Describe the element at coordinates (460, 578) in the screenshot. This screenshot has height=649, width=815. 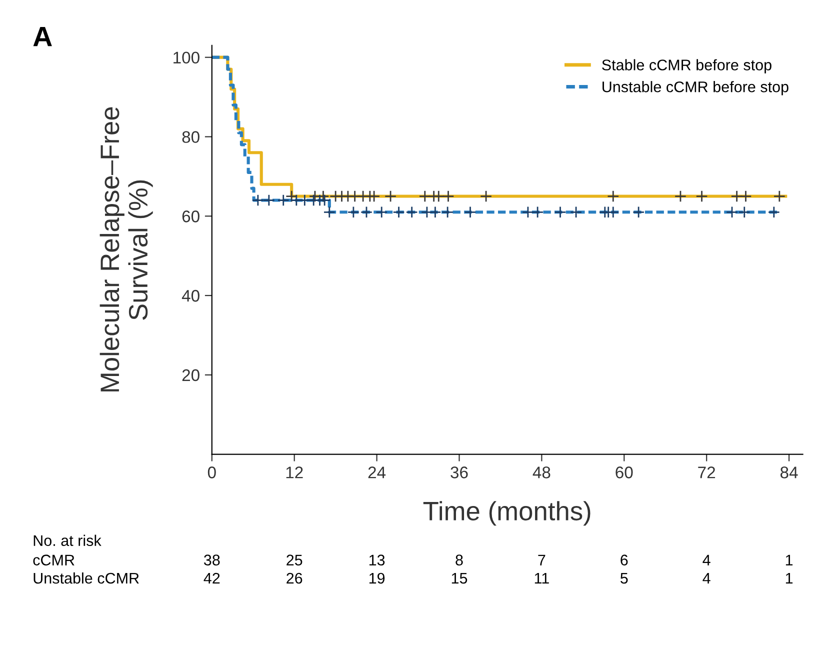
I see `text: 15` at that location.